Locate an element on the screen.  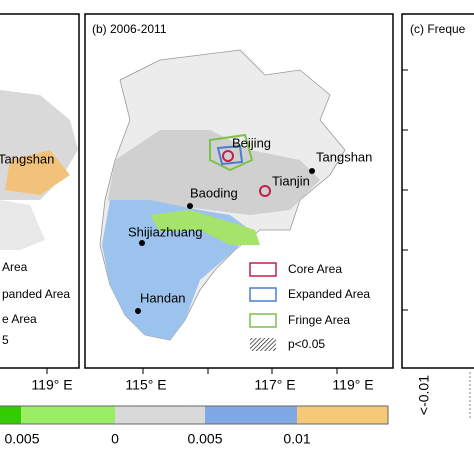
colorbar-border is located at coordinates (194, 415).